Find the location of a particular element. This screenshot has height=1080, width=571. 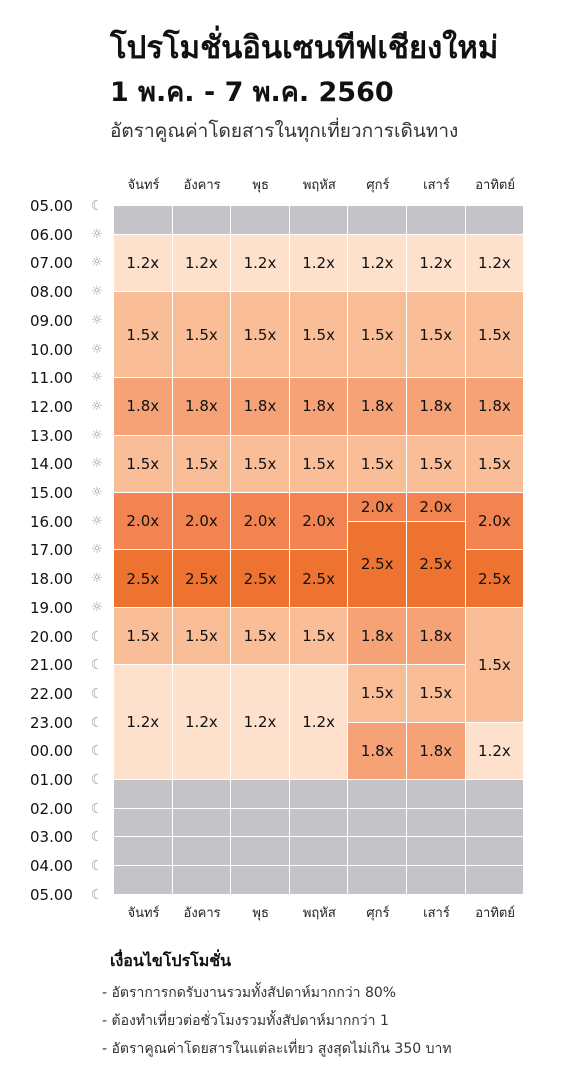

time-label: 10.00 is located at coordinates (51, 349).